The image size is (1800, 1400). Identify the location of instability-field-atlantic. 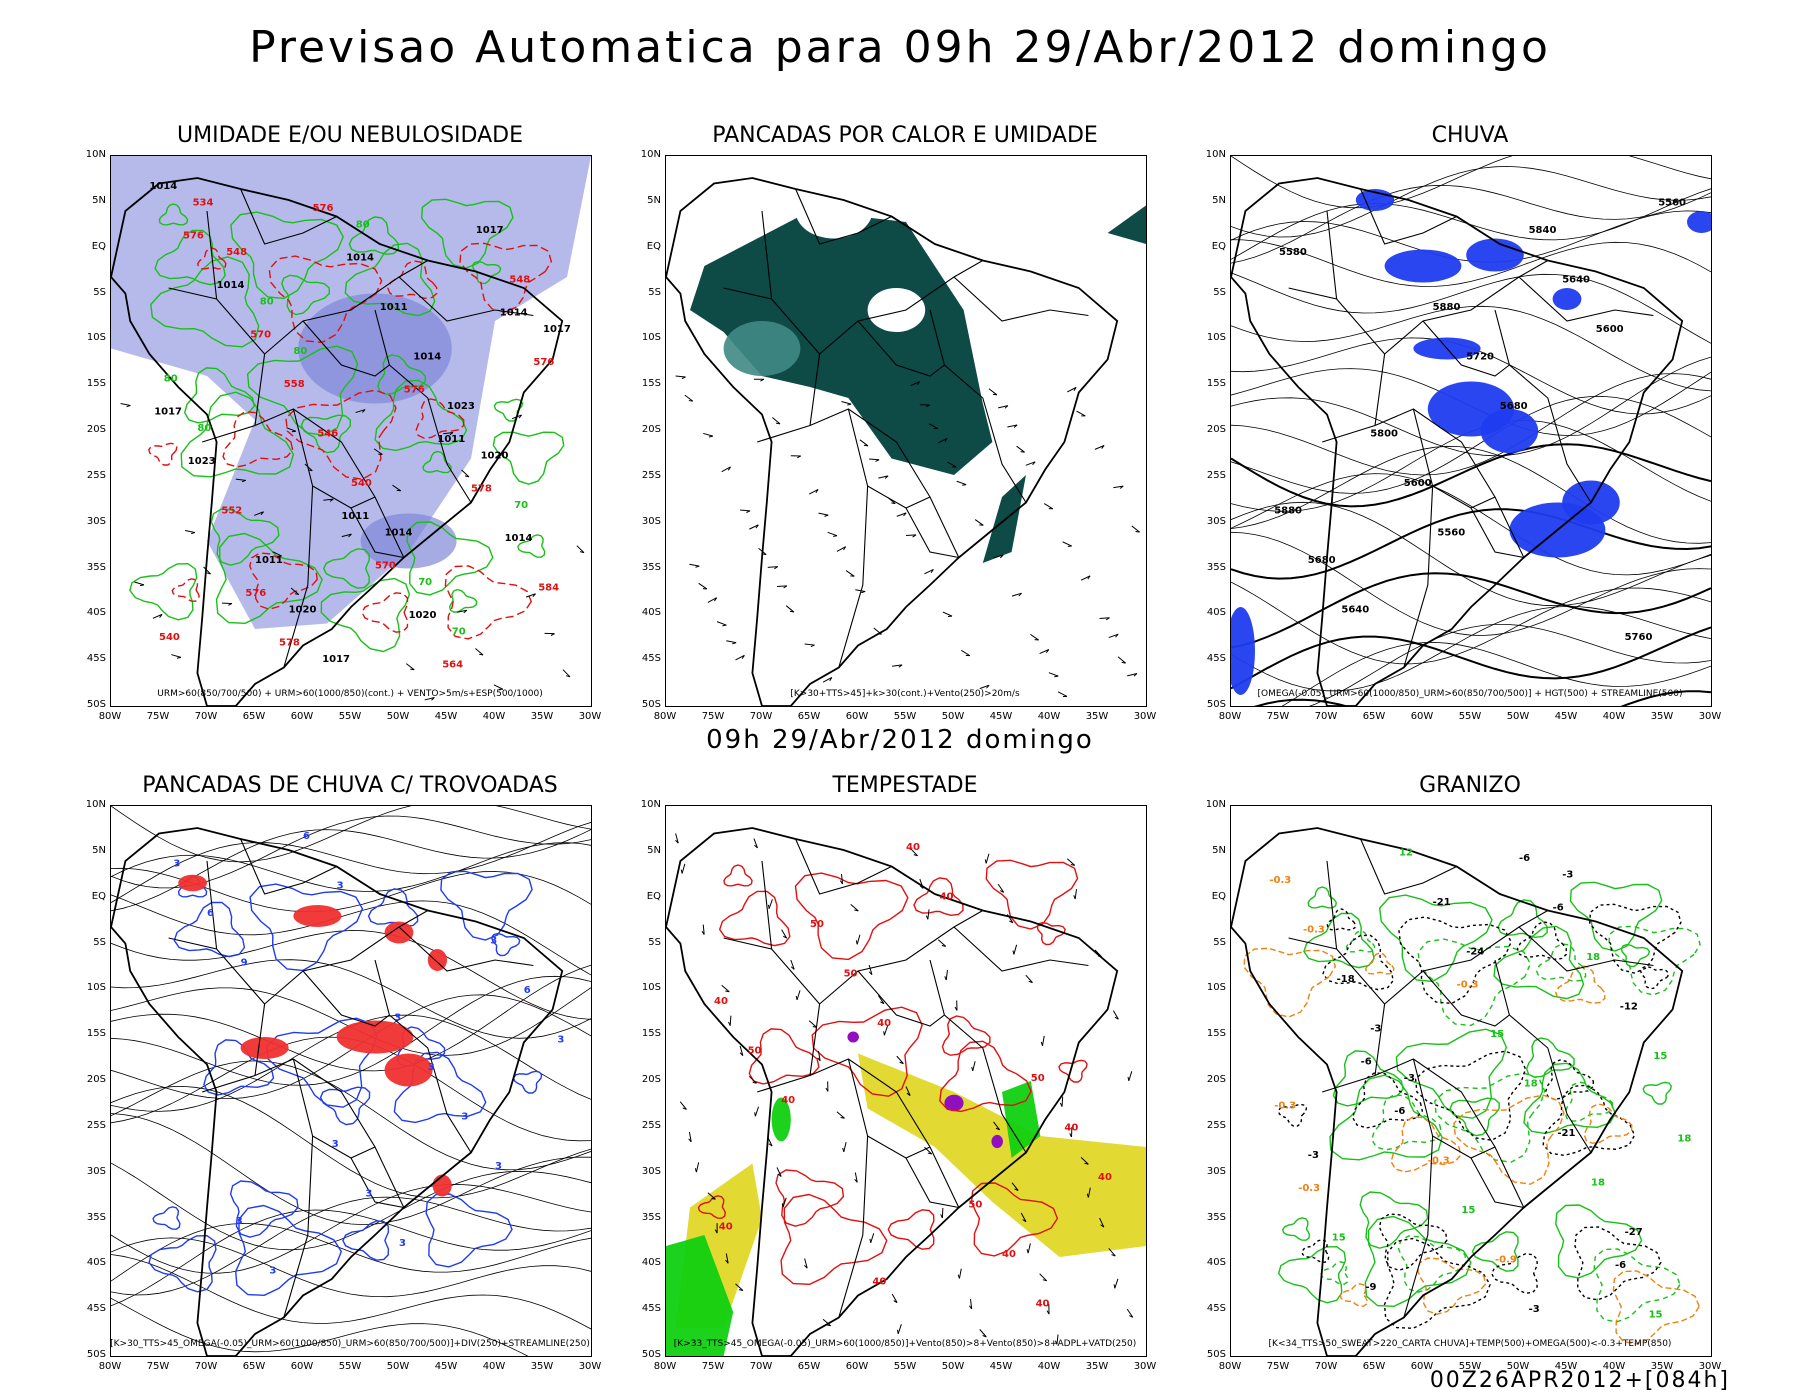
(1126, 224).